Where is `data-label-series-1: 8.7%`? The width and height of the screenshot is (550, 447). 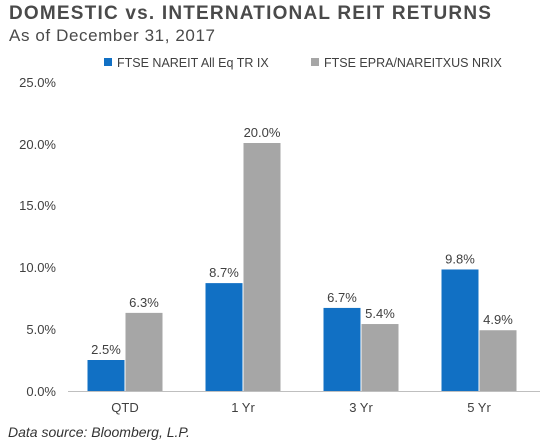 data-label-series-1: 8.7% is located at coordinates (224, 272).